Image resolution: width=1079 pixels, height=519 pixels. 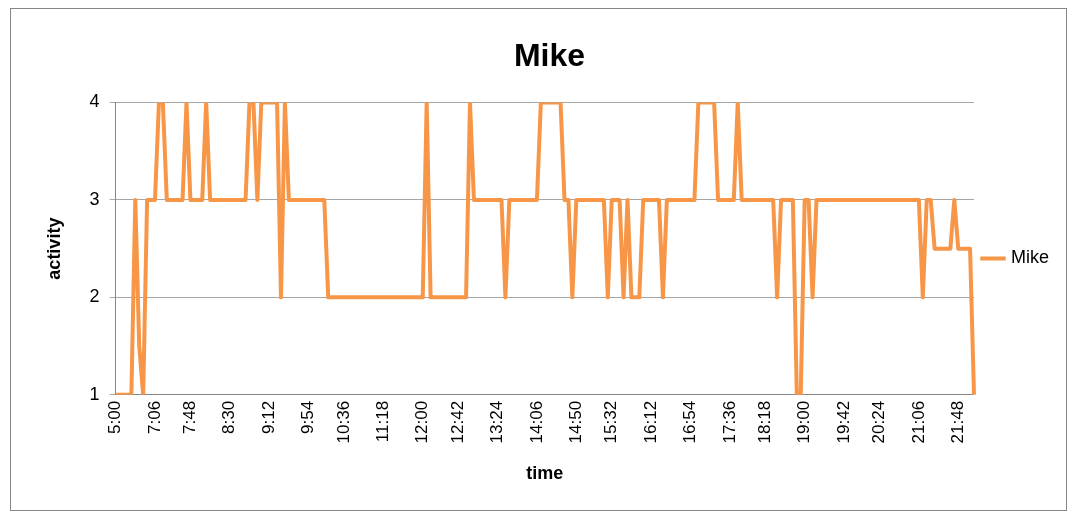 I want to click on x-tick-label: 18:18, so click(x=764, y=422).